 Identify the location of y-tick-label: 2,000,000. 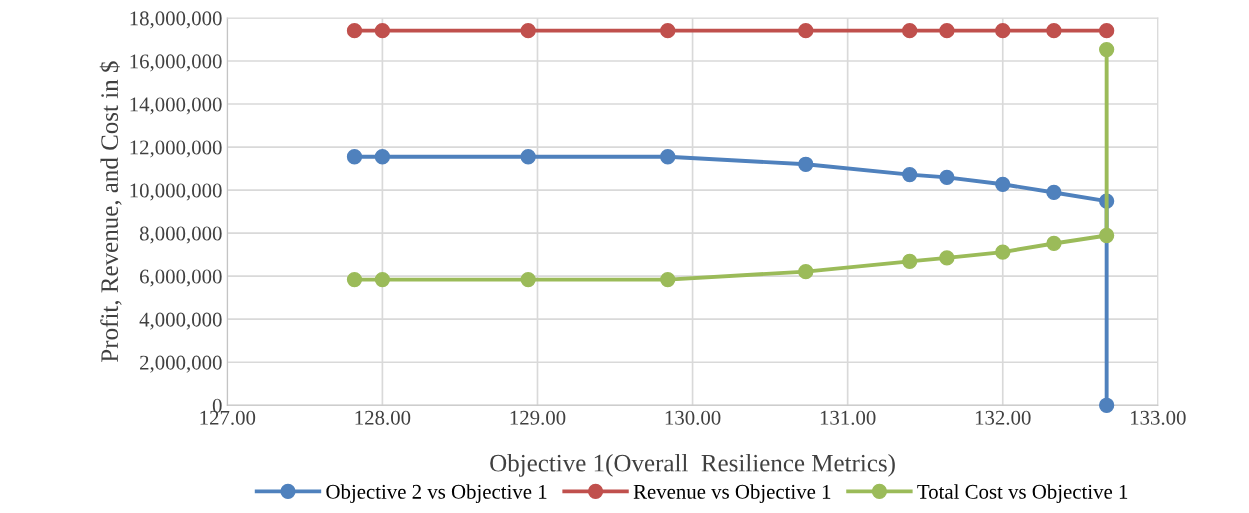
(181, 364).